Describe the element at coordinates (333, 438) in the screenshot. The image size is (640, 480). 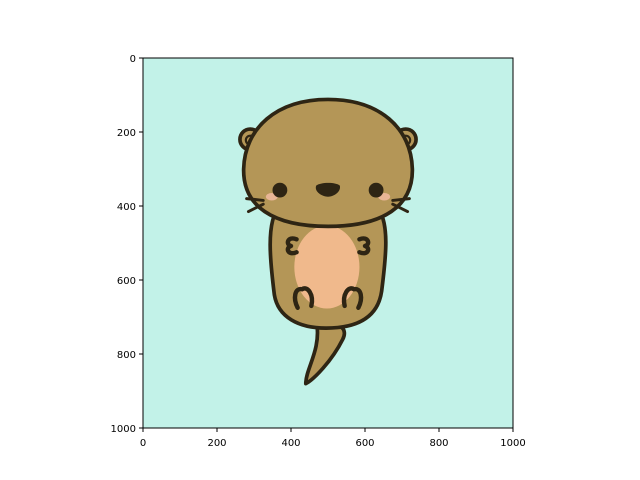
I see `x-axis: 0 200 400 600 800 1000` at that location.